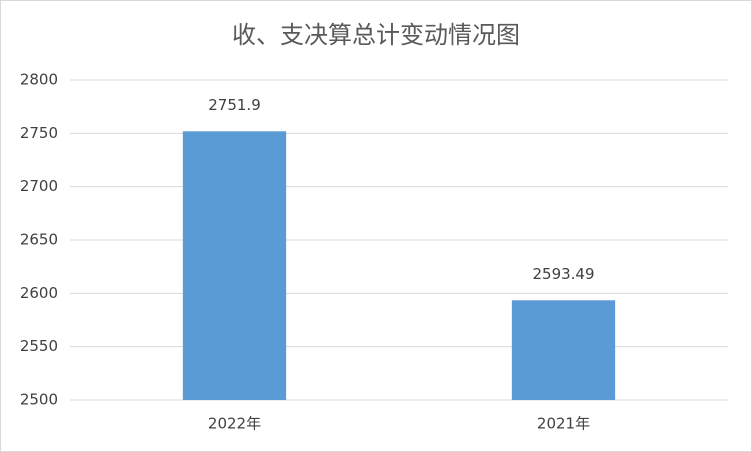  I want to click on y-tick-label: 2800, so click(39, 80).